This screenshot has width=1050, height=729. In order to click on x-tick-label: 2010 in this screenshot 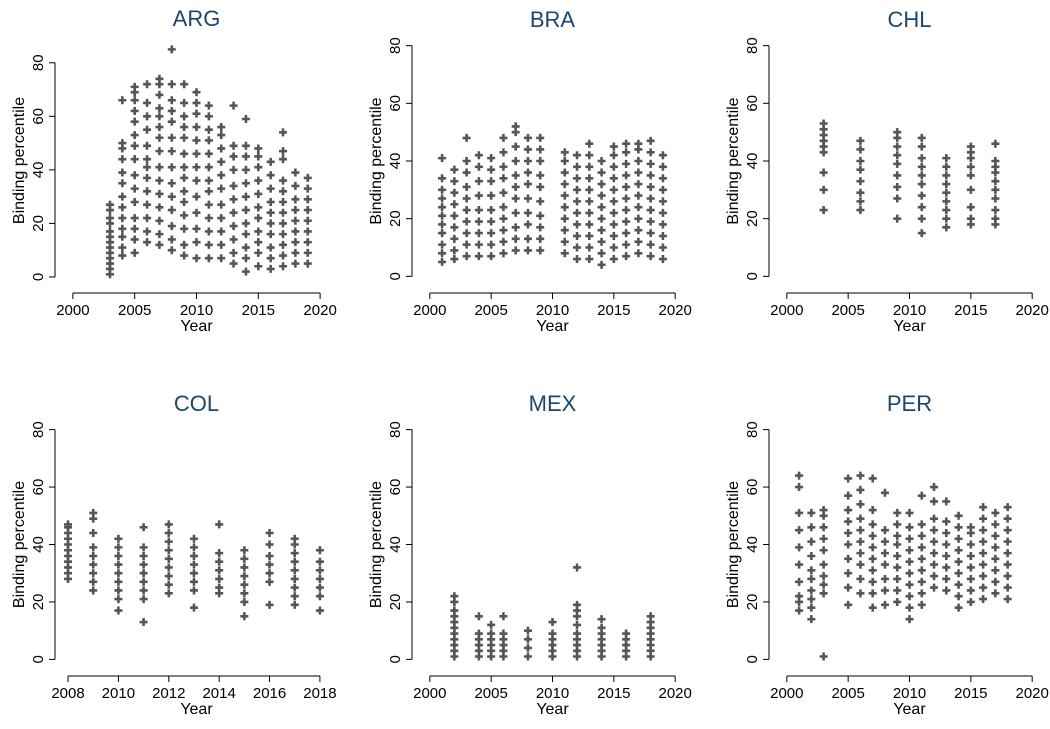, I will do `click(909, 310)`.